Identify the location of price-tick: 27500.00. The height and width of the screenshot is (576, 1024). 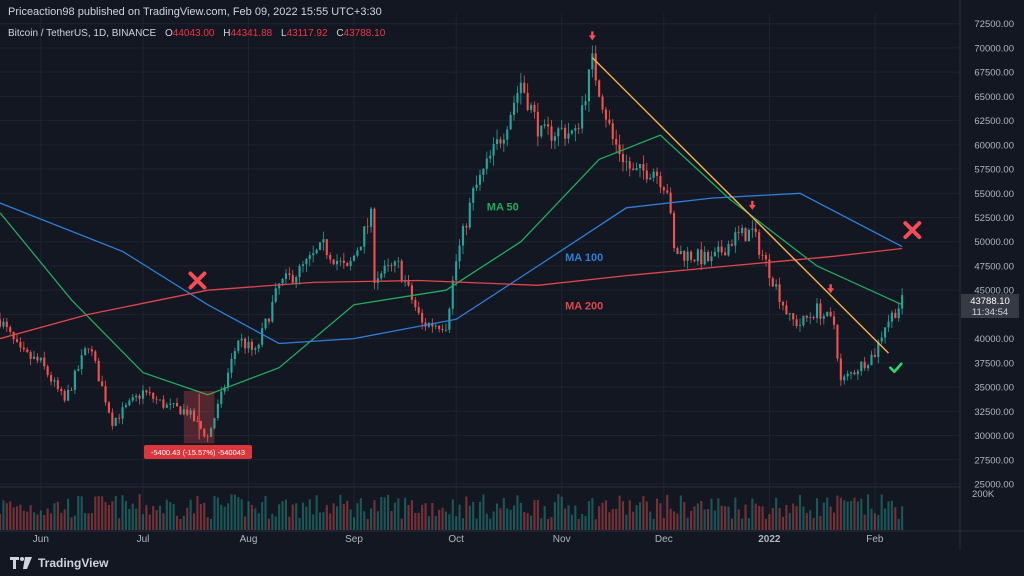
(994, 460).